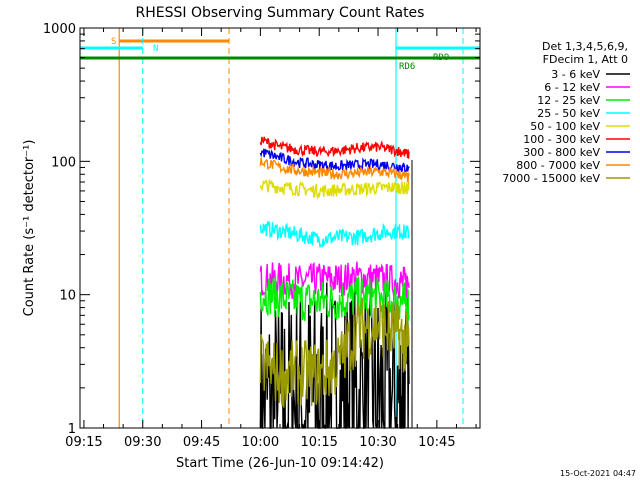  What do you see at coordinates (561, 152) in the screenshot?
I see `legend-label-6: 300 - 800 keV` at bounding box center [561, 152].